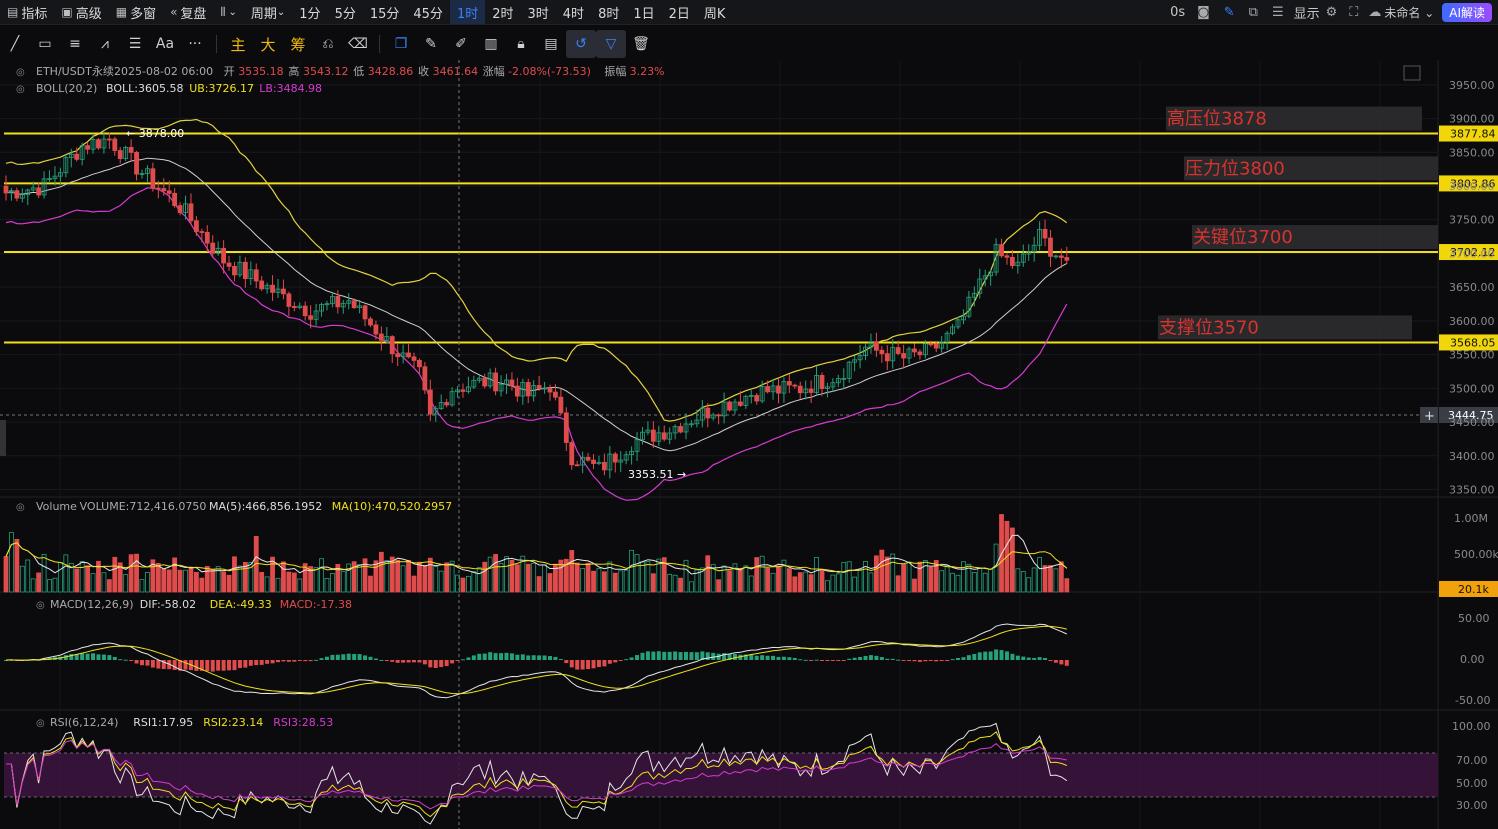  I want to click on filter-icon: ▽, so click(611, 44).